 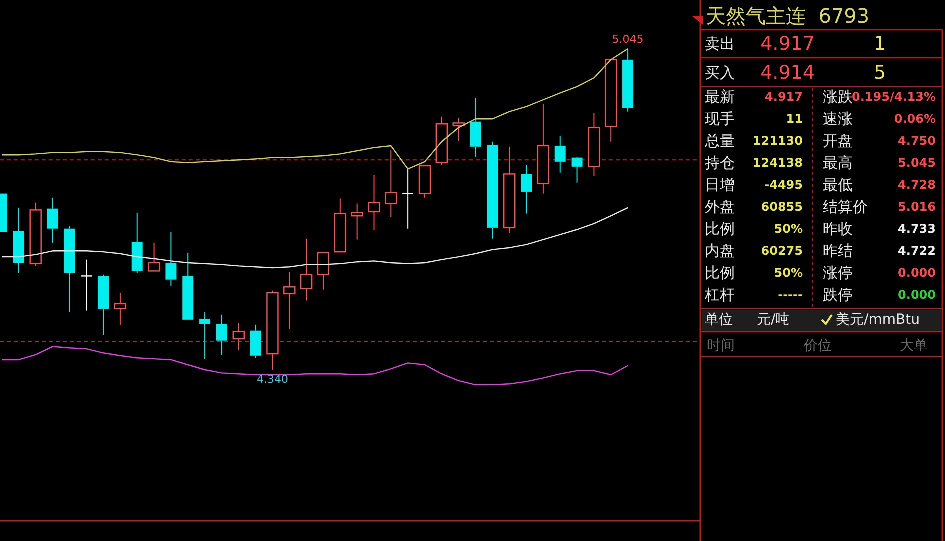 I want to click on text: 0.06%, so click(x=915, y=119).